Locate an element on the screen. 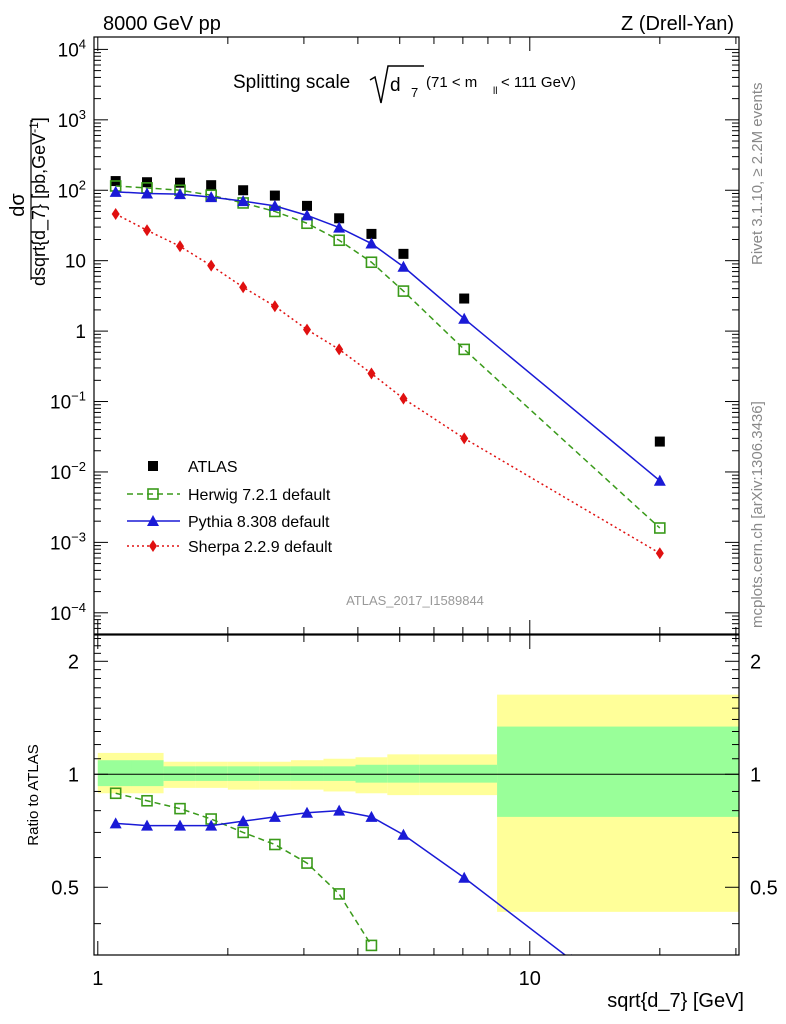 This screenshot has width=786, height=1024. ratio-line is located at coordinates (341, 882).